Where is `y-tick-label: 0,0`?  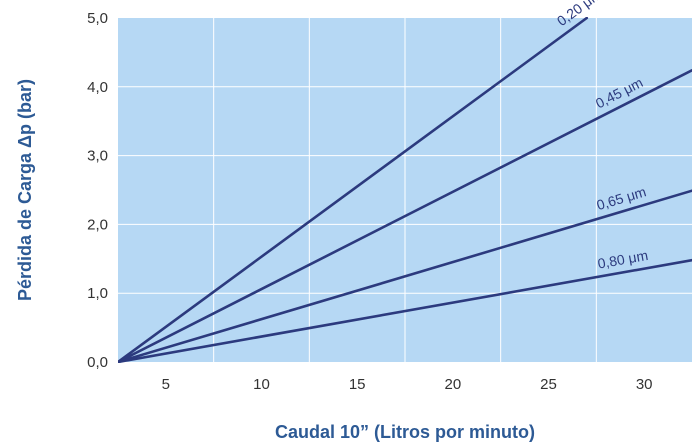 y-tick-label: 0,0 is located at coordinates (97, 362).